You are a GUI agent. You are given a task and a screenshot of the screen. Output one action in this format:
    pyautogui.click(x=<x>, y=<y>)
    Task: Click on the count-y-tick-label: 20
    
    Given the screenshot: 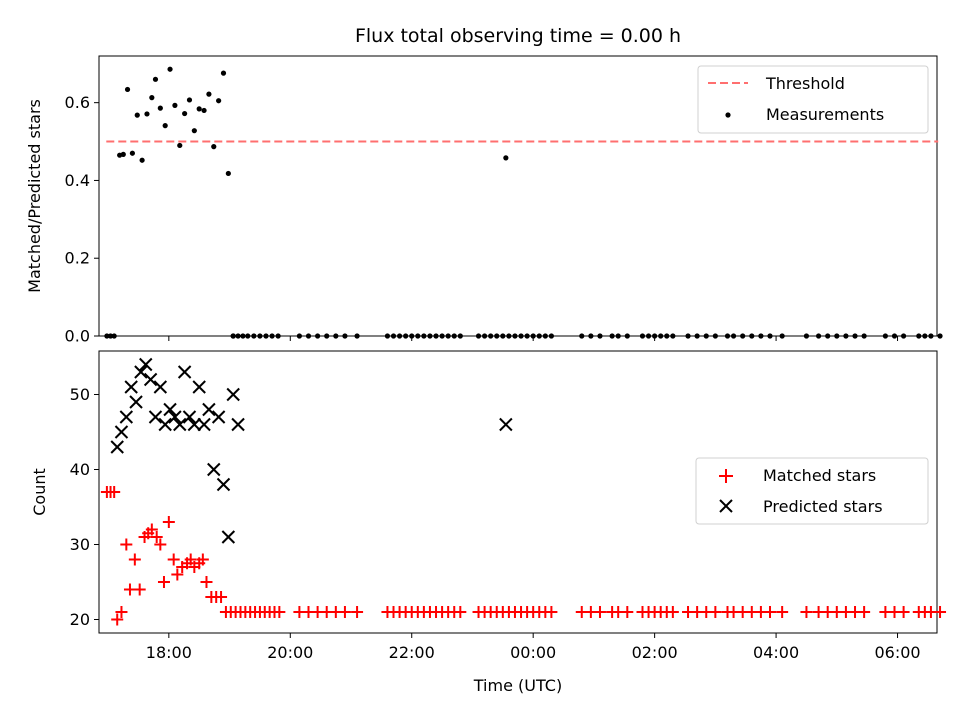 What is the action you would take?
    pyautogui.click(x=80, y=619)
    